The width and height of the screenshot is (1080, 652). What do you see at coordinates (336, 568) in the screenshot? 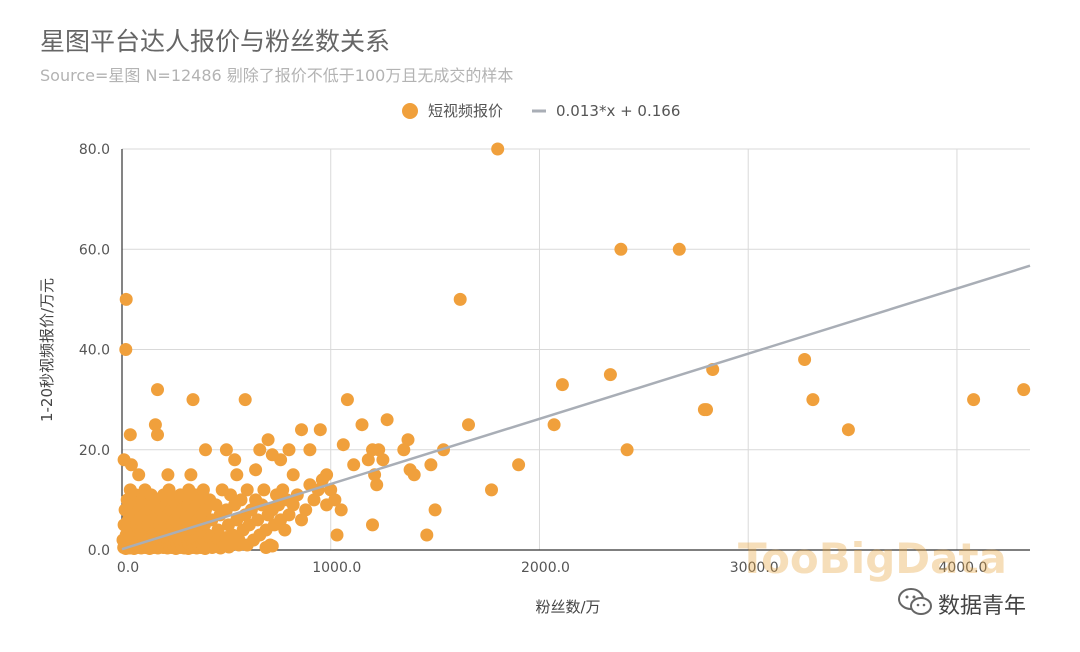
I see `x-tick-label: 1000.0` at bounding box center [336, 568].